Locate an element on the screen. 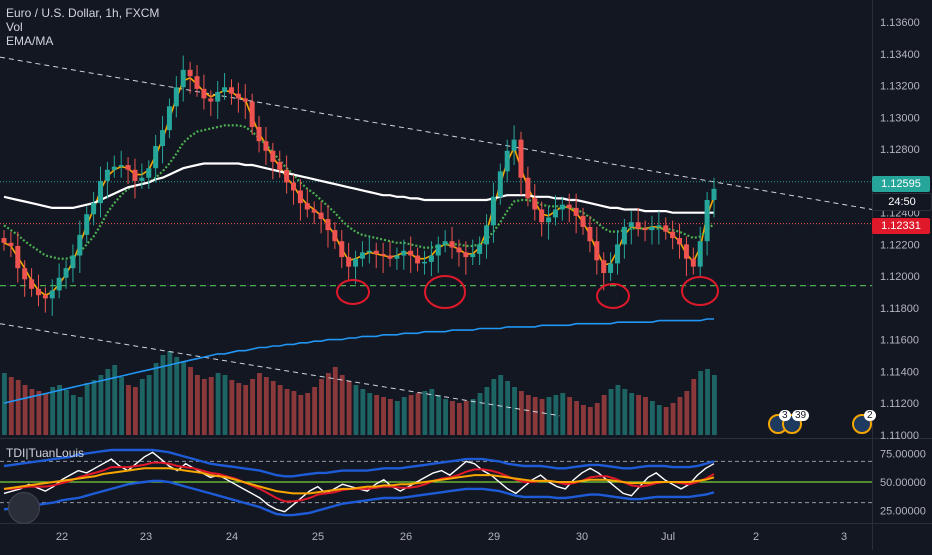 The image size is (932, 555). tdi-tick-label: 75.00000 is located at coordinates (903, 454).